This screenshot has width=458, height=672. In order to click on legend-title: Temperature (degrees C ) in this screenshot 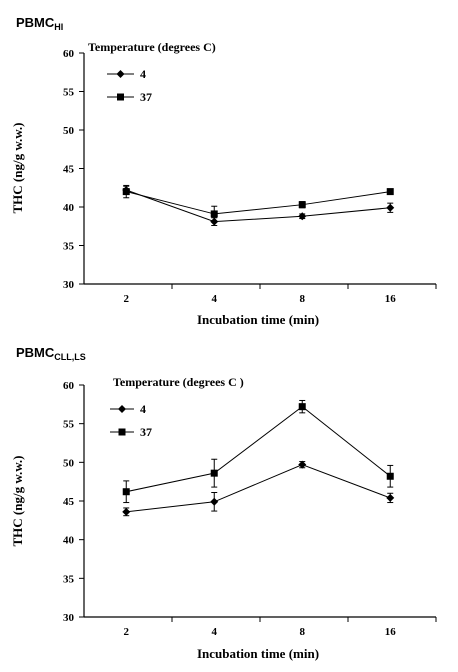, I will do `click(178, 382)`.